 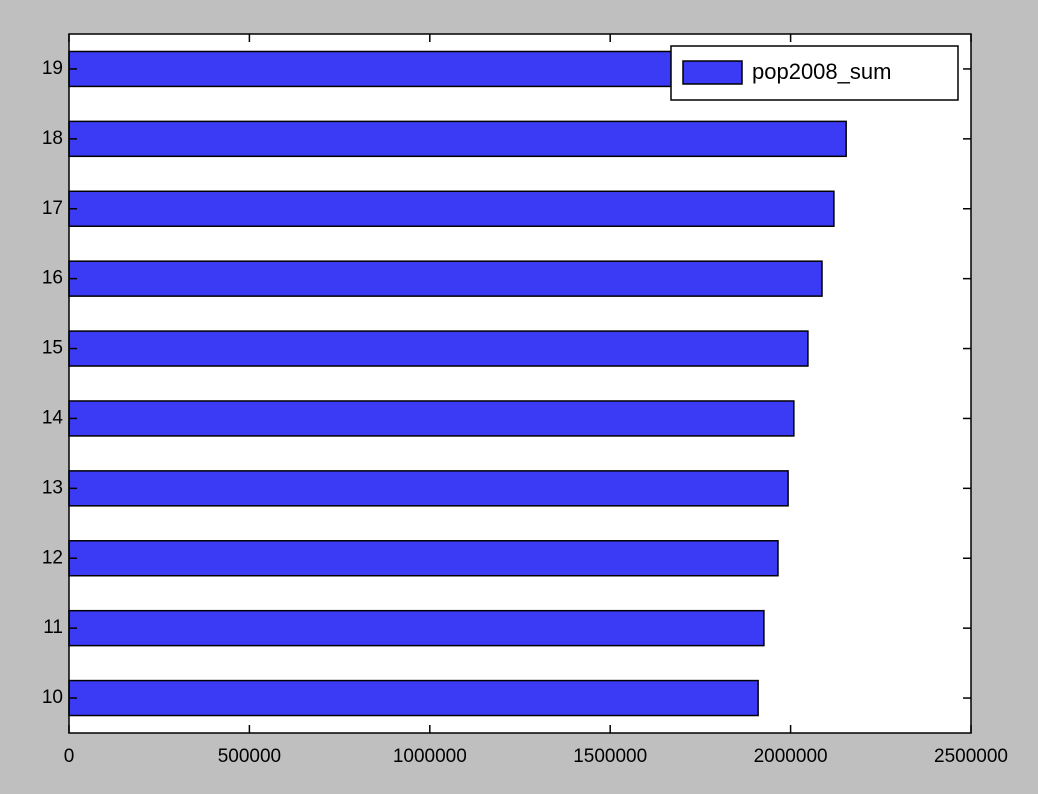 I want to click on y-tick-label: 19, so click(x=52, y=68).